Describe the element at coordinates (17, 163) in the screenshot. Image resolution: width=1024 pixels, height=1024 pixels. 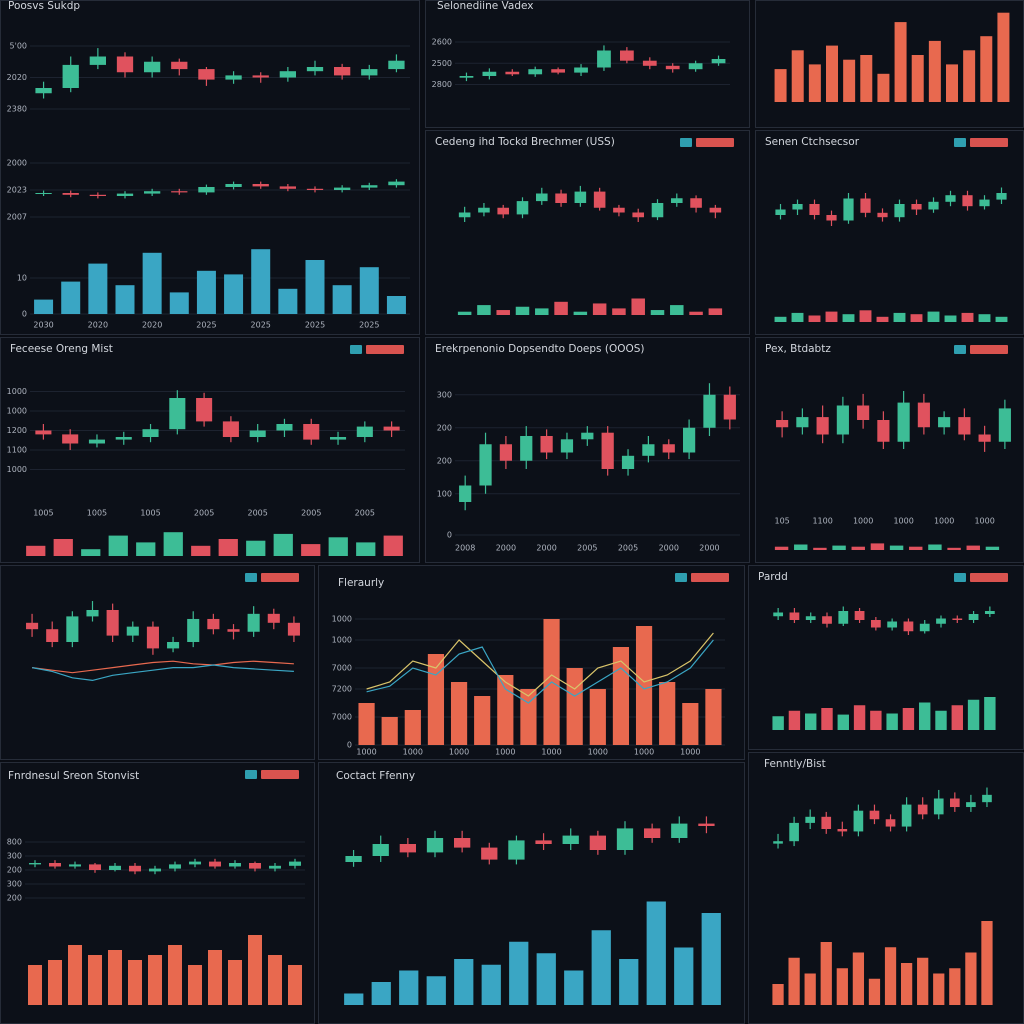
I see `y-tick-label: 2000` at that location.